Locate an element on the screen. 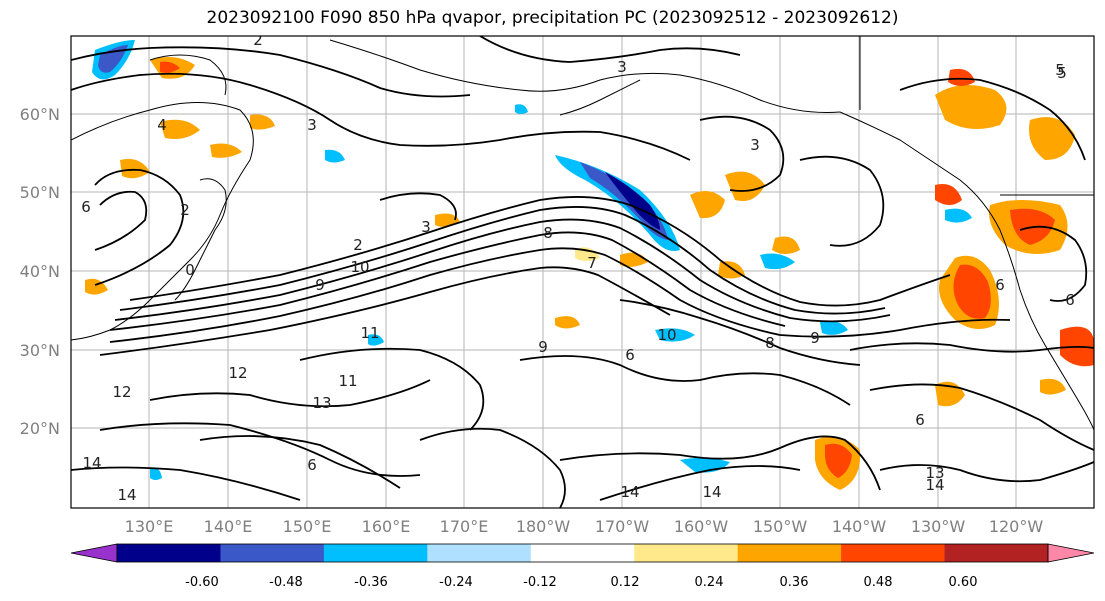  lon-tick-label: 150°W is located at coordinates (780, 526).